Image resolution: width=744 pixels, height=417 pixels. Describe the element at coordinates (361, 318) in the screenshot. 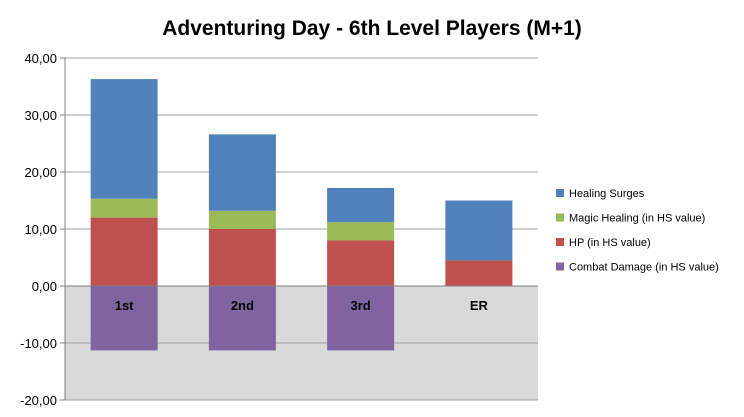

I see `bar-combat-damage-in-hs-value-3rd` at that location.